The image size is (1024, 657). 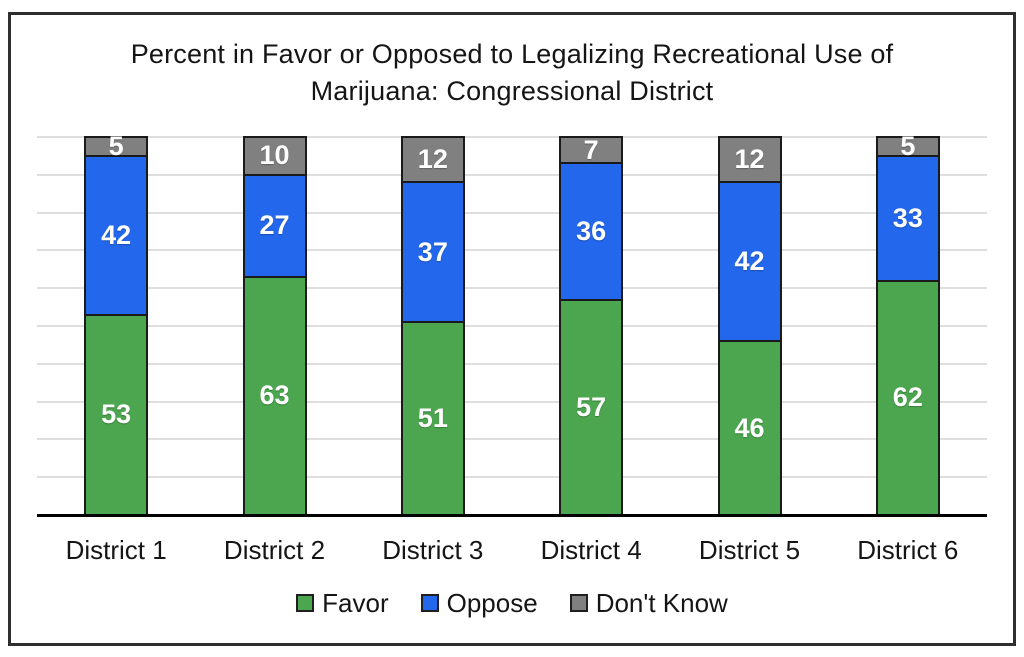 What do you see at coordinates (116, 550) in the screenshot?
I see `x-axis-label-district-1: District 1` at bounding box center [116, 550].